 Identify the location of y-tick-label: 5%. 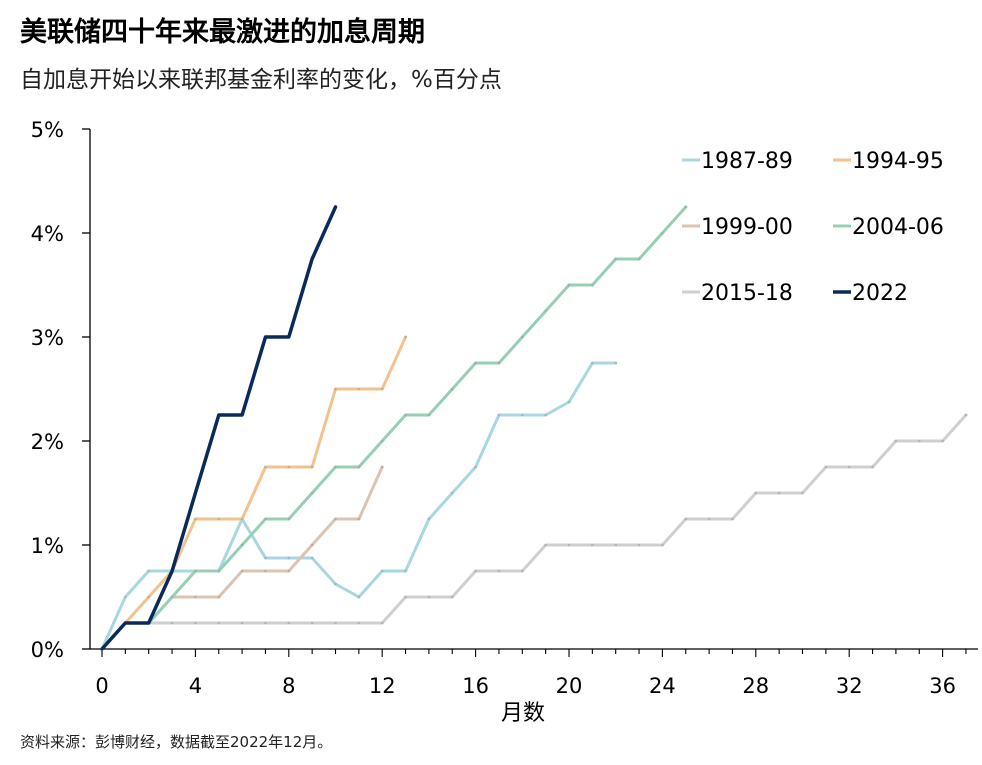
(47, 130).